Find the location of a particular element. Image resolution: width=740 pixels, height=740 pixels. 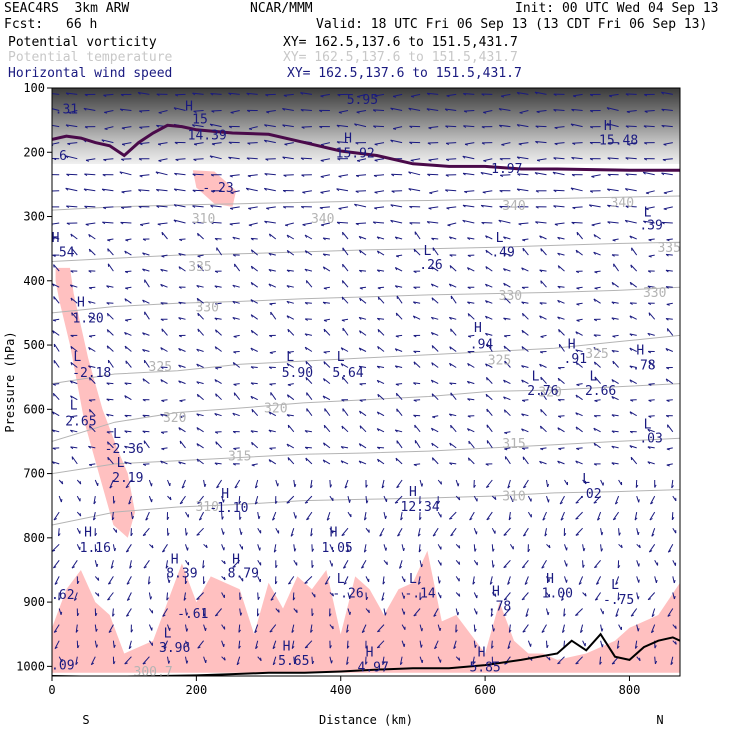

y-tick-label: 400 is located at coordinates (34, 281).